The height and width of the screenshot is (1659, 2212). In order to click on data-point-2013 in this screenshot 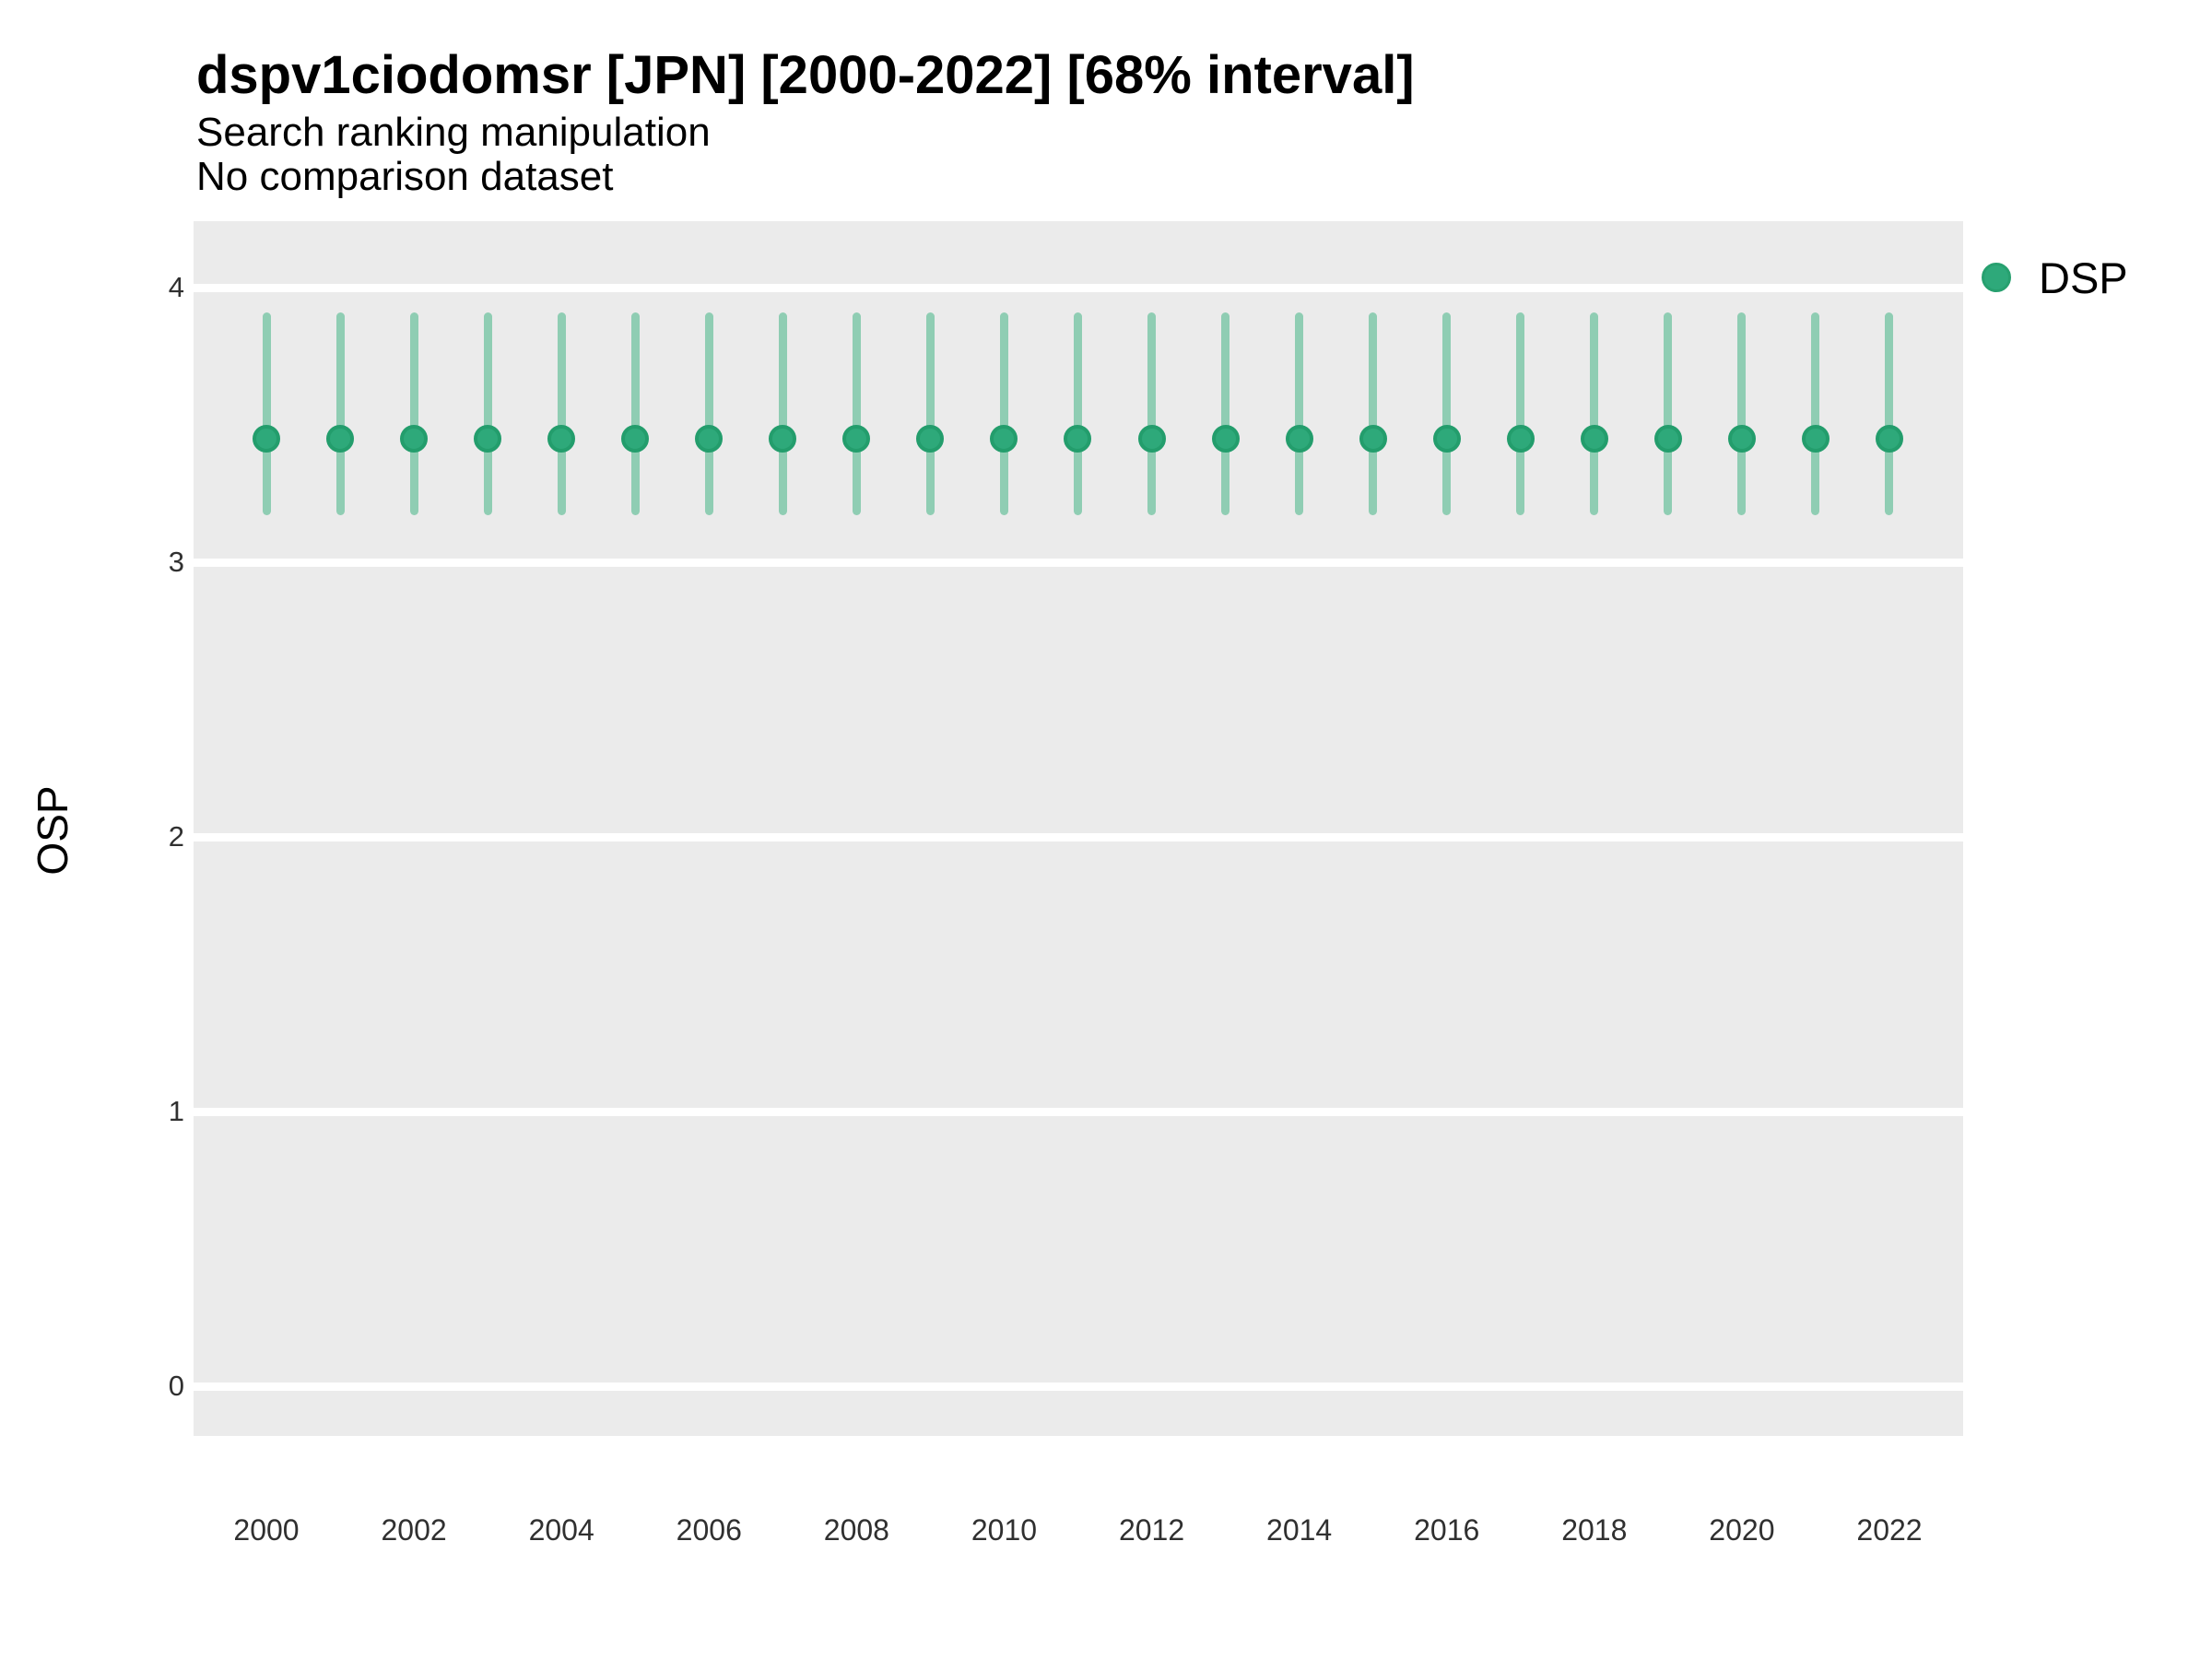, I will do `click(1225, 438)`.